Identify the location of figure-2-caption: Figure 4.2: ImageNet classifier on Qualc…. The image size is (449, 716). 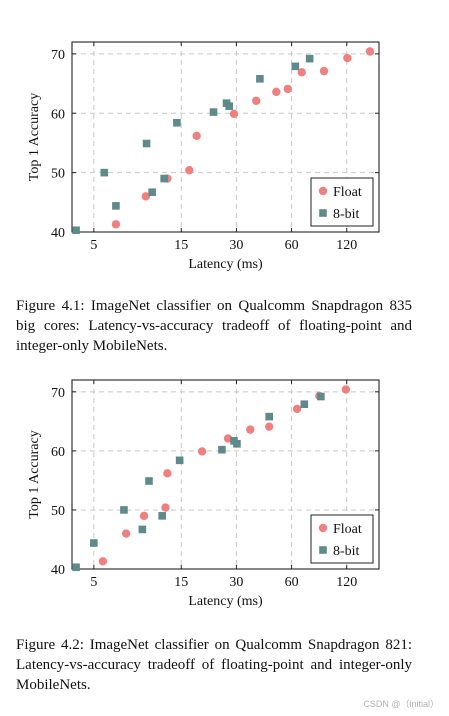
(214, 665).